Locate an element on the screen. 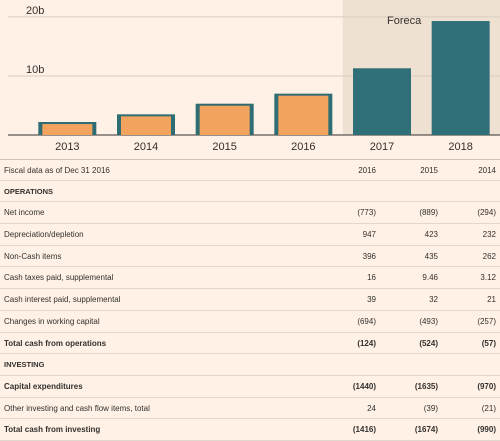 This screenshot has height=441, width=500. section-header-row: OPERATIONS is located at coordinates (250, 192).